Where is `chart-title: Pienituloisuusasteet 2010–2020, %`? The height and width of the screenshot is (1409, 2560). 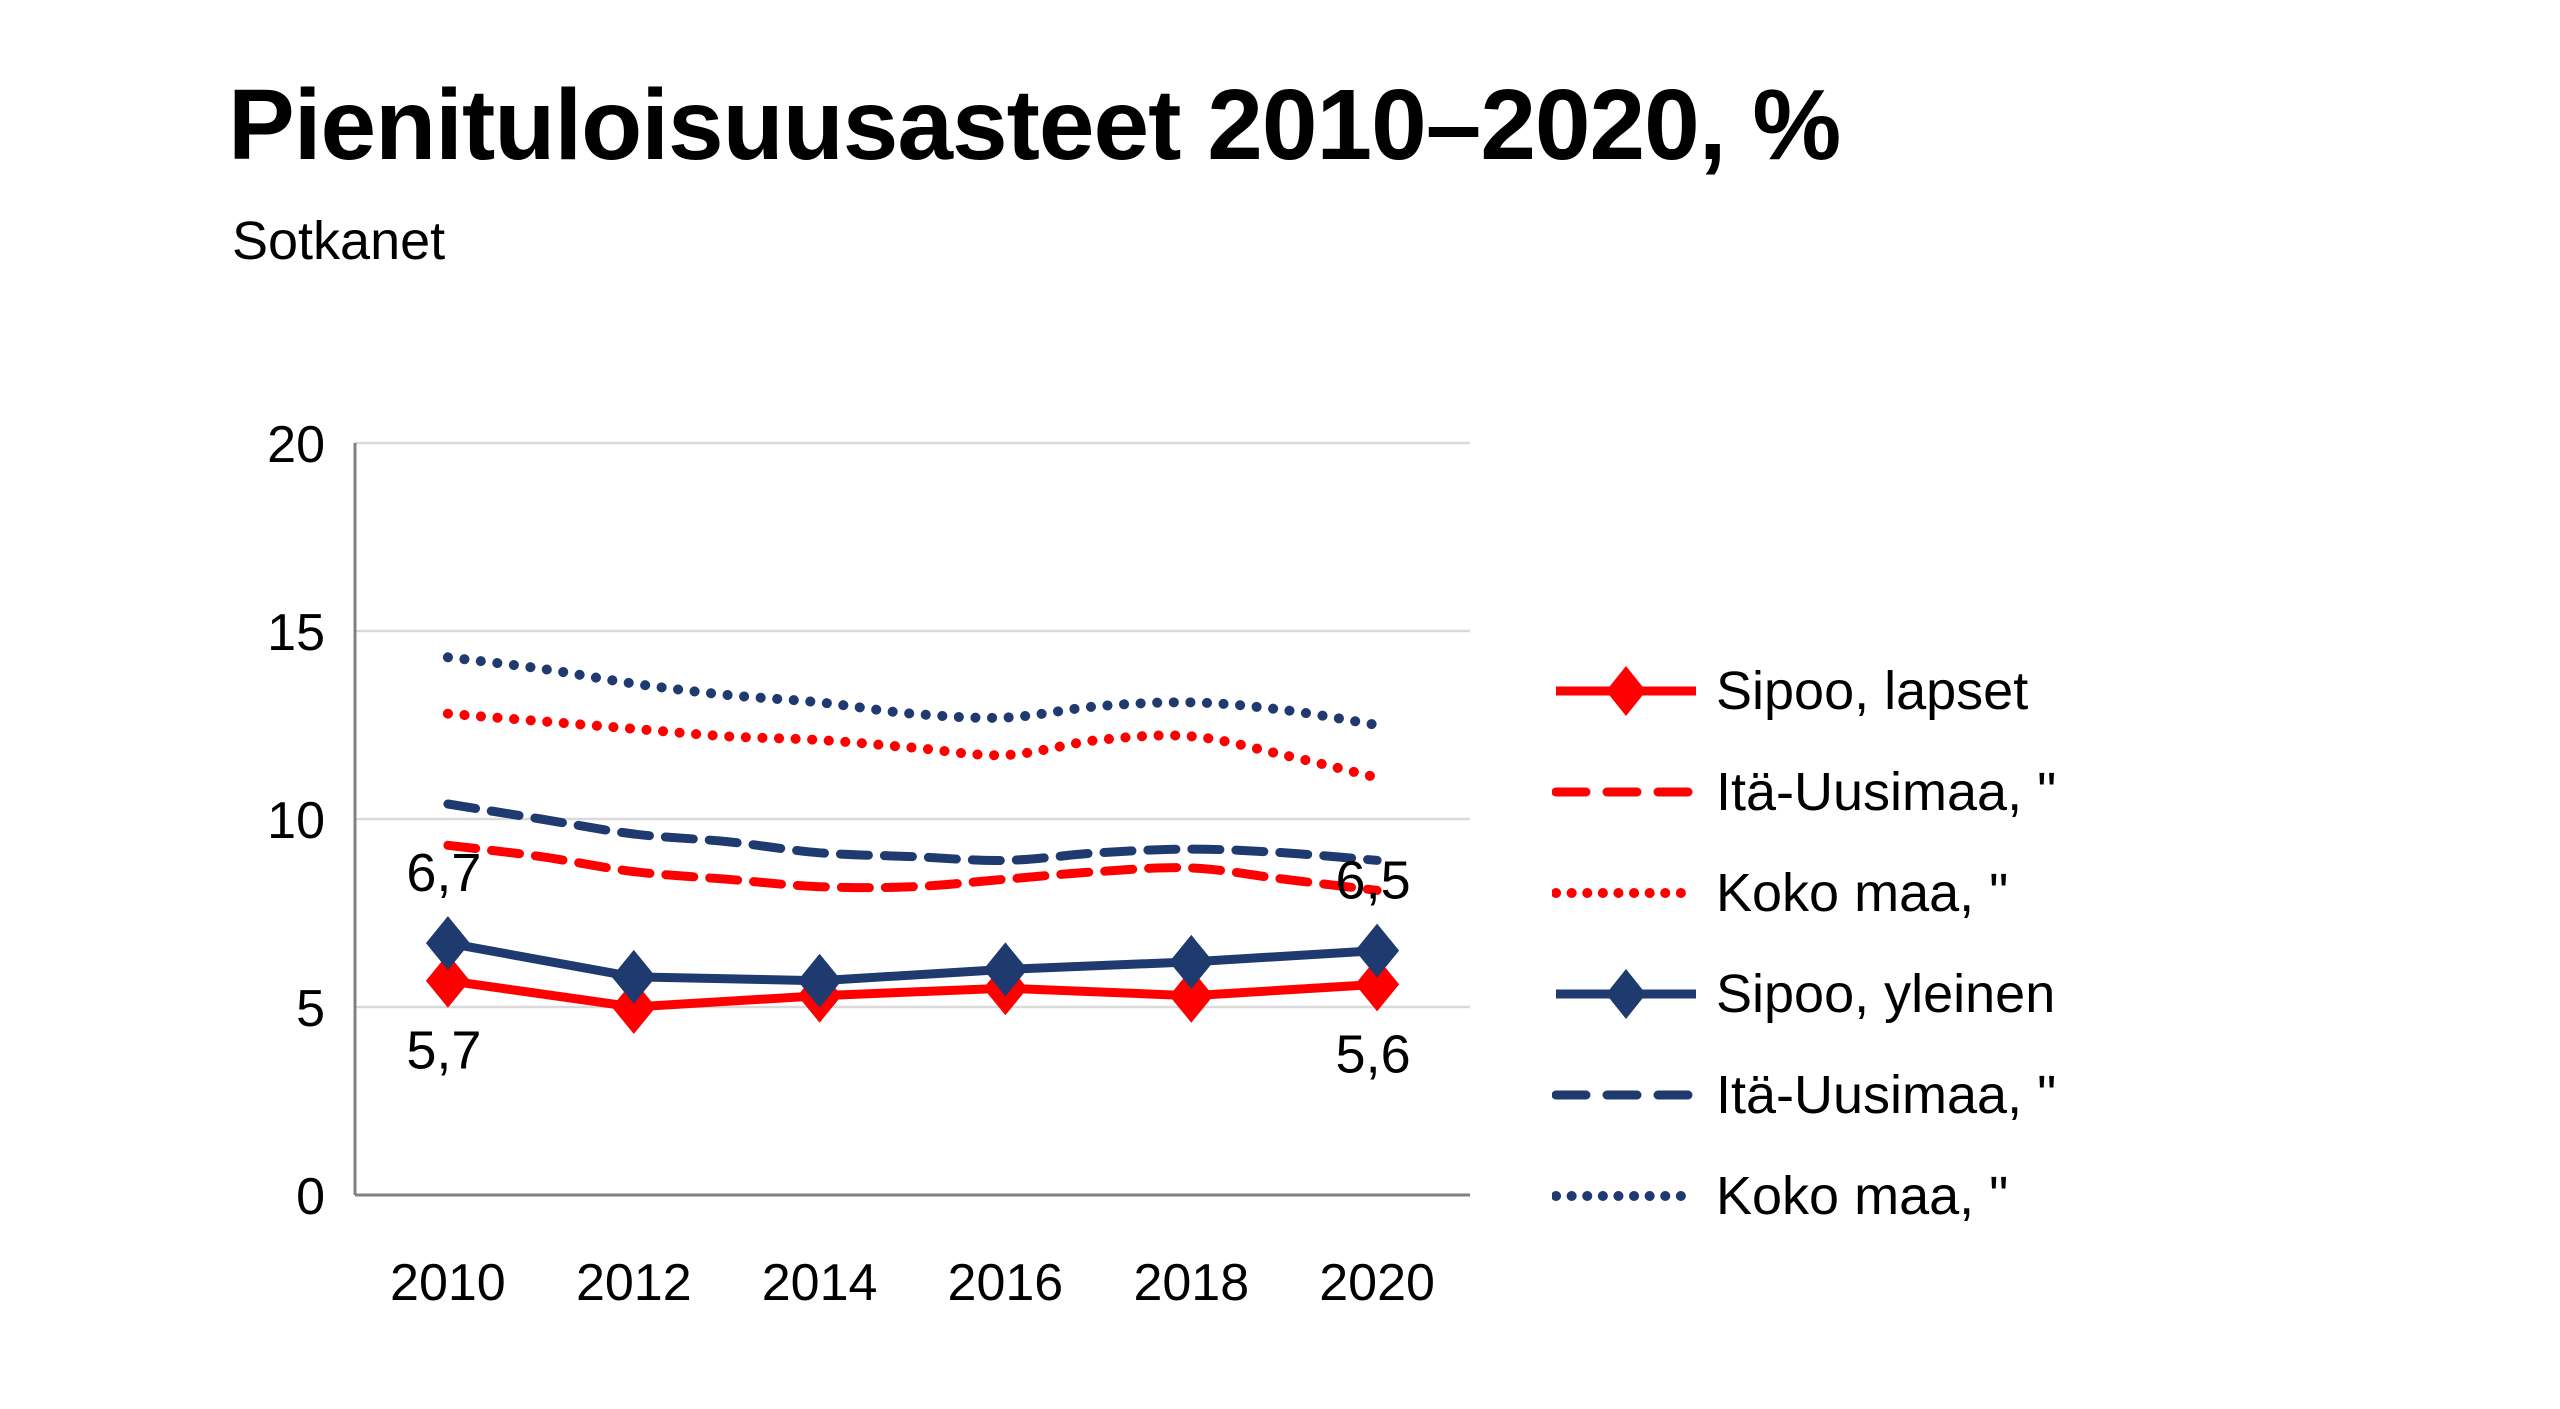
chart-title: Pienituloisuusasteet 2010–2020, % is located at coordinates (1034, 125).